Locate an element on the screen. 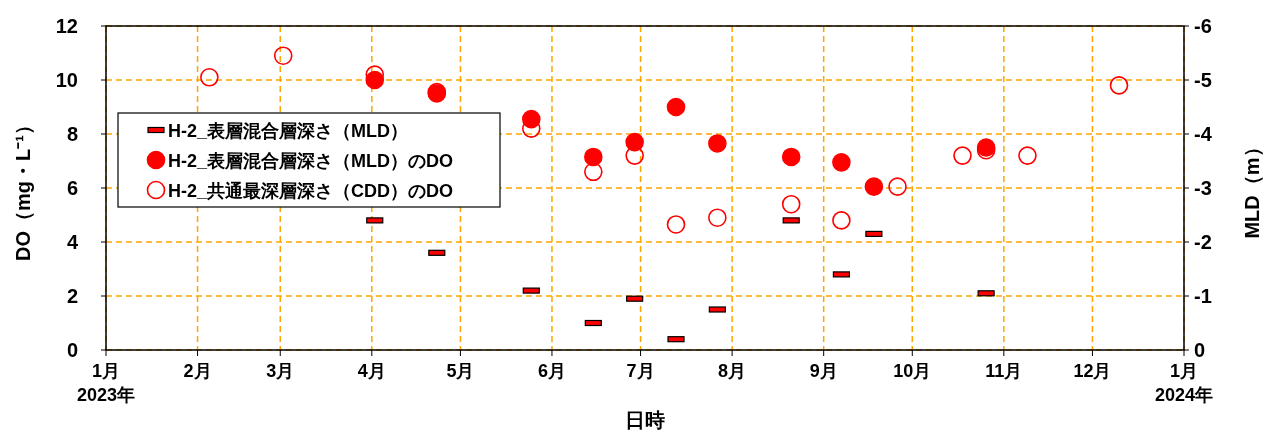 Image resolution: width=1279 pixels, height=431 pixels. x-tick-label: 6月 is located at coordinates (551, 371).